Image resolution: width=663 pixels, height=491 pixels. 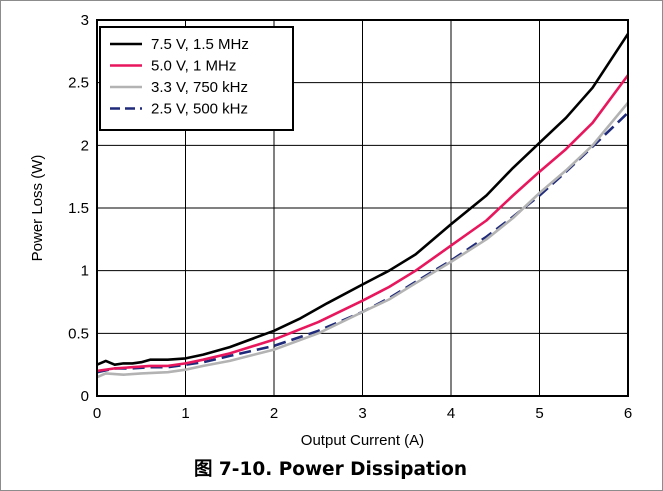 What do you see at coordinates (85, 396) in the screenshot?
I see `y-tick-label: 0` at bounding box center [85, 396].